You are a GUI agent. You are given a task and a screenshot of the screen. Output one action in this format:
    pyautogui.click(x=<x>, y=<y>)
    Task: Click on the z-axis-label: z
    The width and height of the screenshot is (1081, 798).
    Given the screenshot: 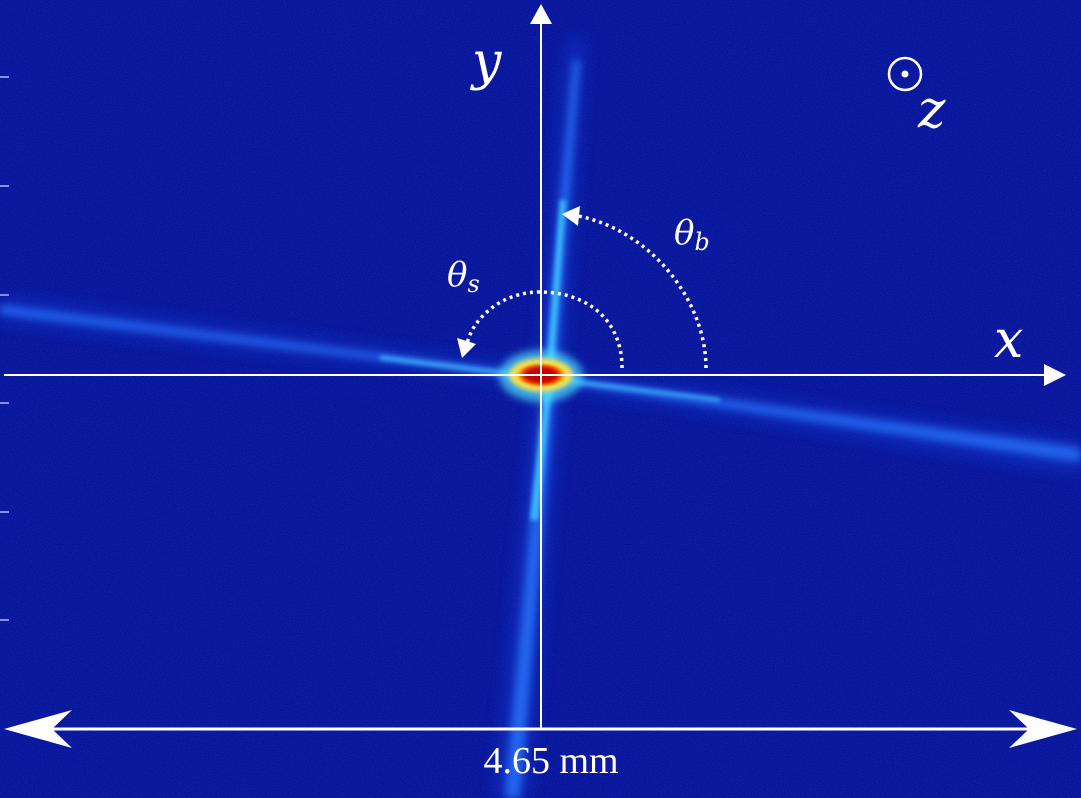 What is the action you would take?
    pyautogui.click(x=931, y=110)
    